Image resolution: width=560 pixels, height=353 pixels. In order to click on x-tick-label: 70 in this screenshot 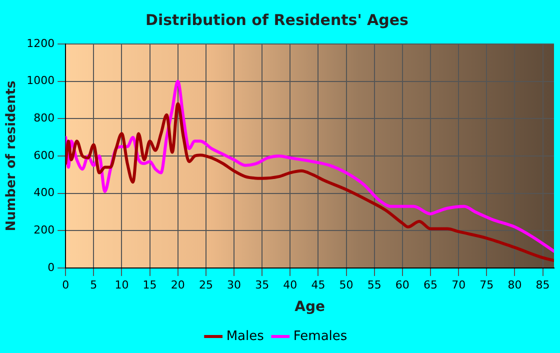, I will do `click(459, 285)`.